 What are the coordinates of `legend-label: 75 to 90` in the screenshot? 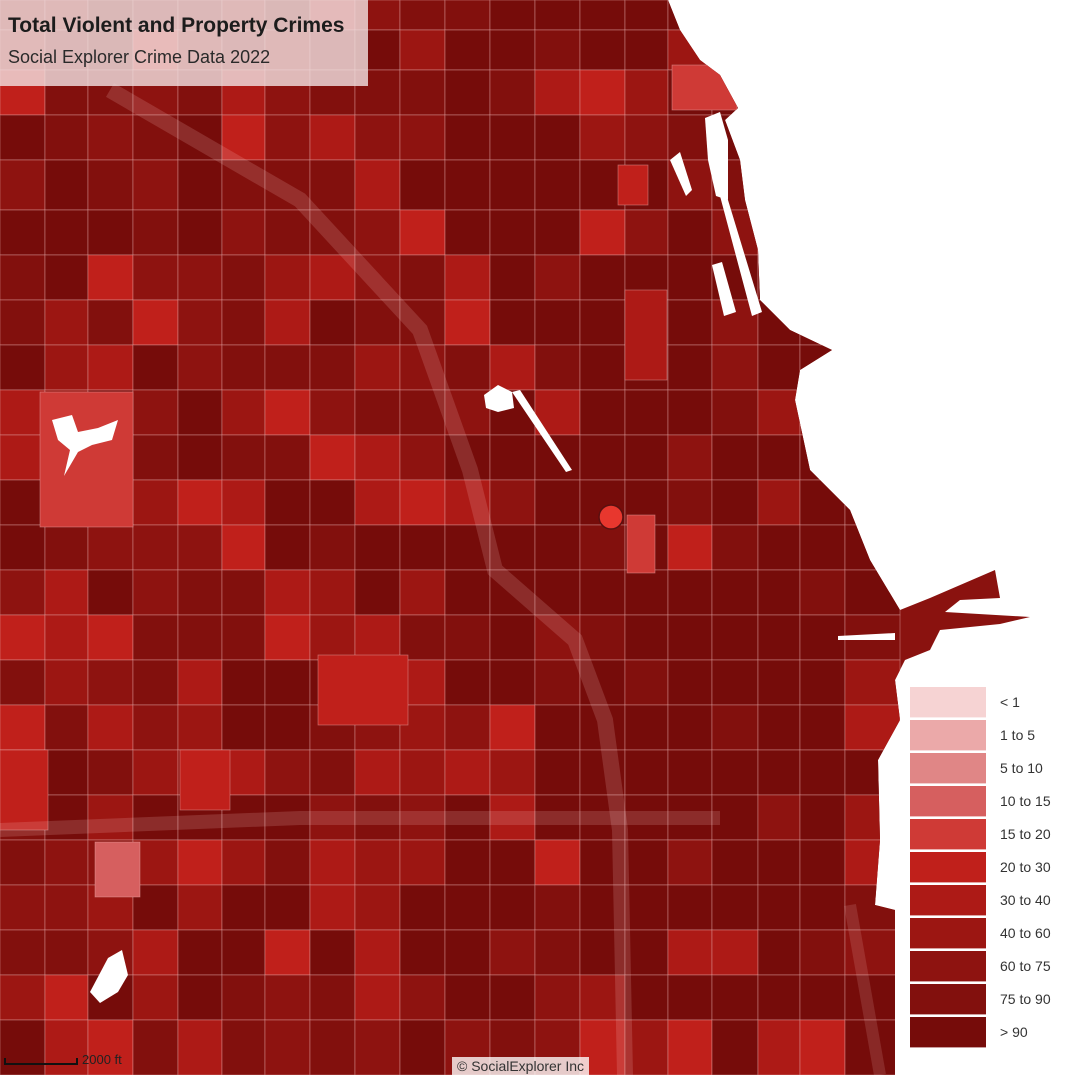 It's located at (1025, 999).